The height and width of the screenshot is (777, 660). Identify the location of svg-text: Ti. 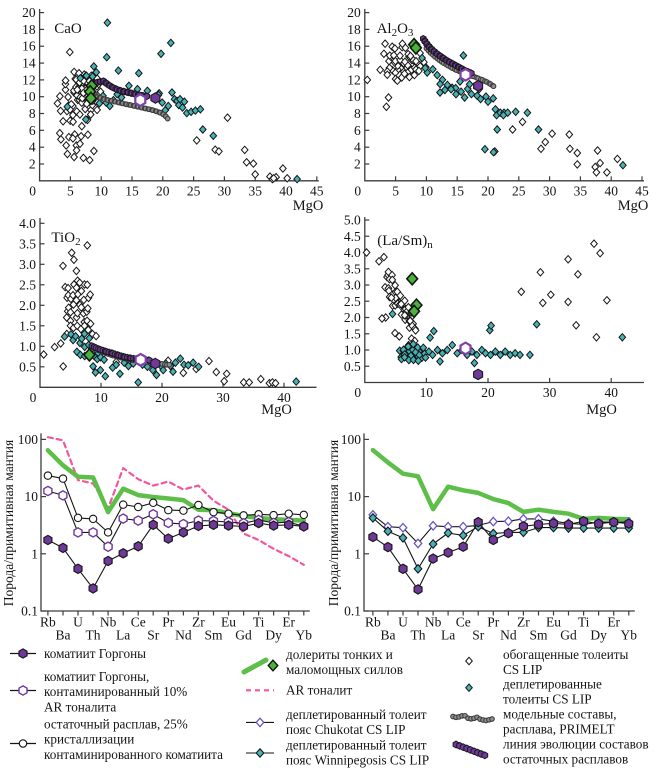
(259, 622).